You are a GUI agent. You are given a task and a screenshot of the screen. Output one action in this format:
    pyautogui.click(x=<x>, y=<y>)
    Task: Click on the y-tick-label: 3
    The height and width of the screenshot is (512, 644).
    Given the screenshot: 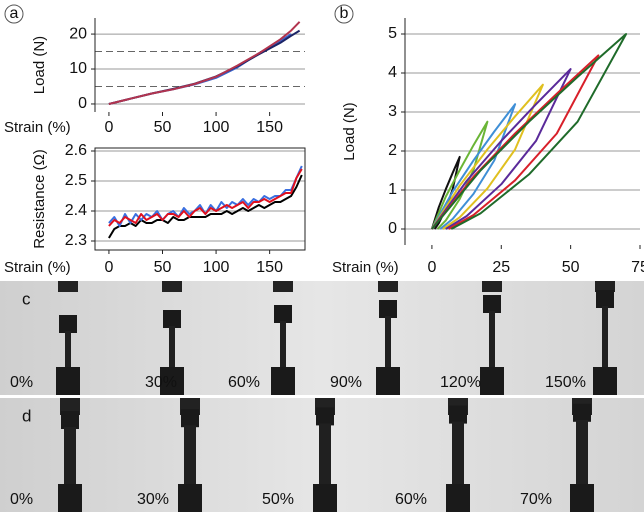 What is the action you would take?
    pyautogui.click(x=392, y=111)
    